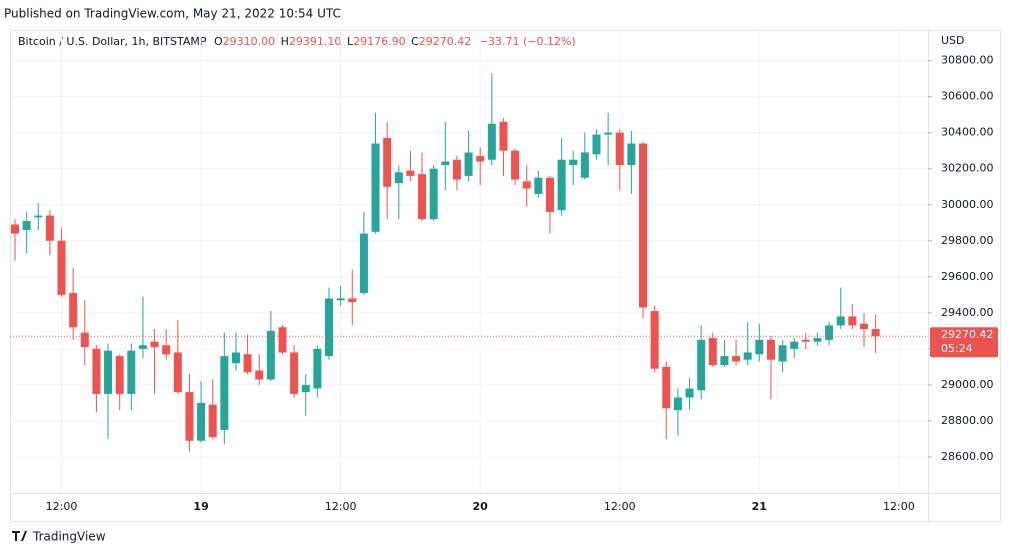 This screenshot has width=1012, height=555. Describe the element at coordinates (967, 168) in the screenshot. I see `y-tick-label: 30200.00` at that location.